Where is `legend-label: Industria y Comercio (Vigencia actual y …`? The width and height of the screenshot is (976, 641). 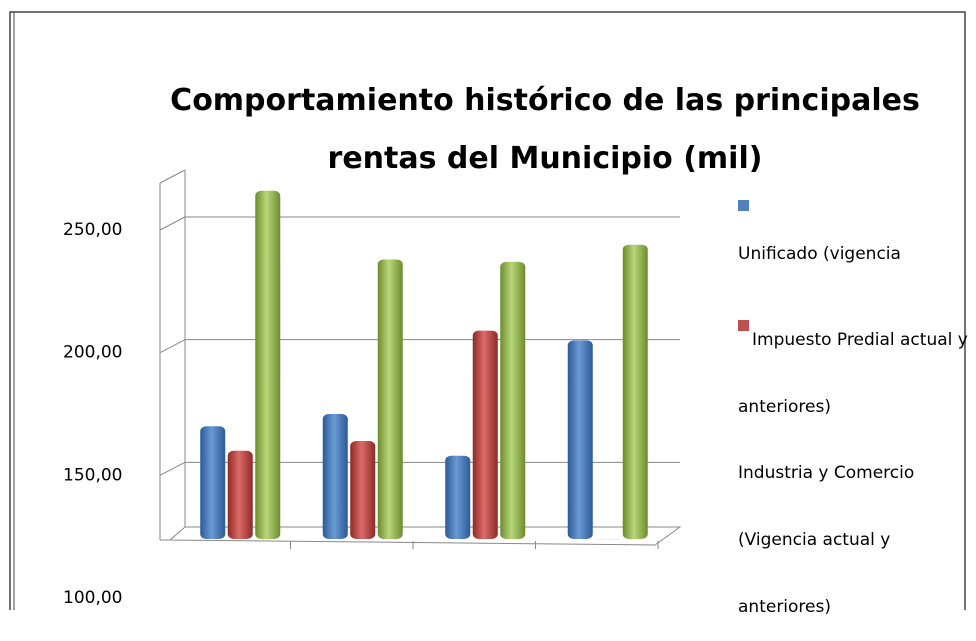
legend-label: Industria y Comercio (Vigencia actual y … is located at coordinates (826, 540).